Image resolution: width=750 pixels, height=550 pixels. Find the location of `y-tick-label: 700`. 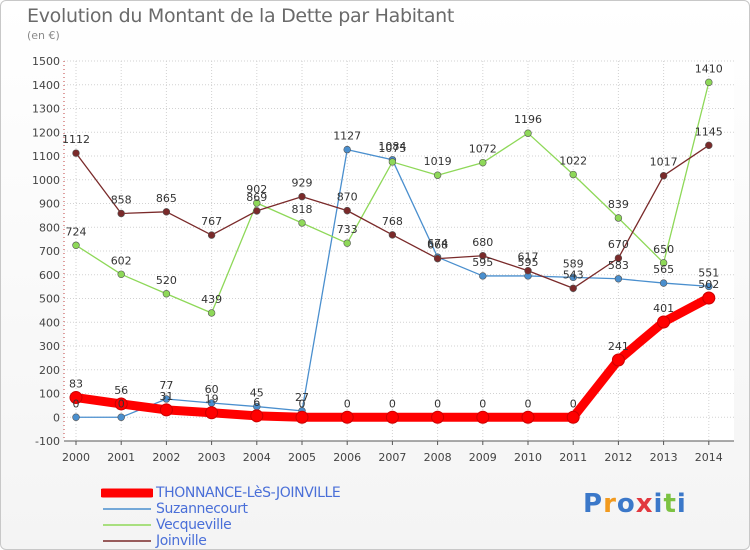

y-tick-label: 700 is located at coordinates (49, 251).